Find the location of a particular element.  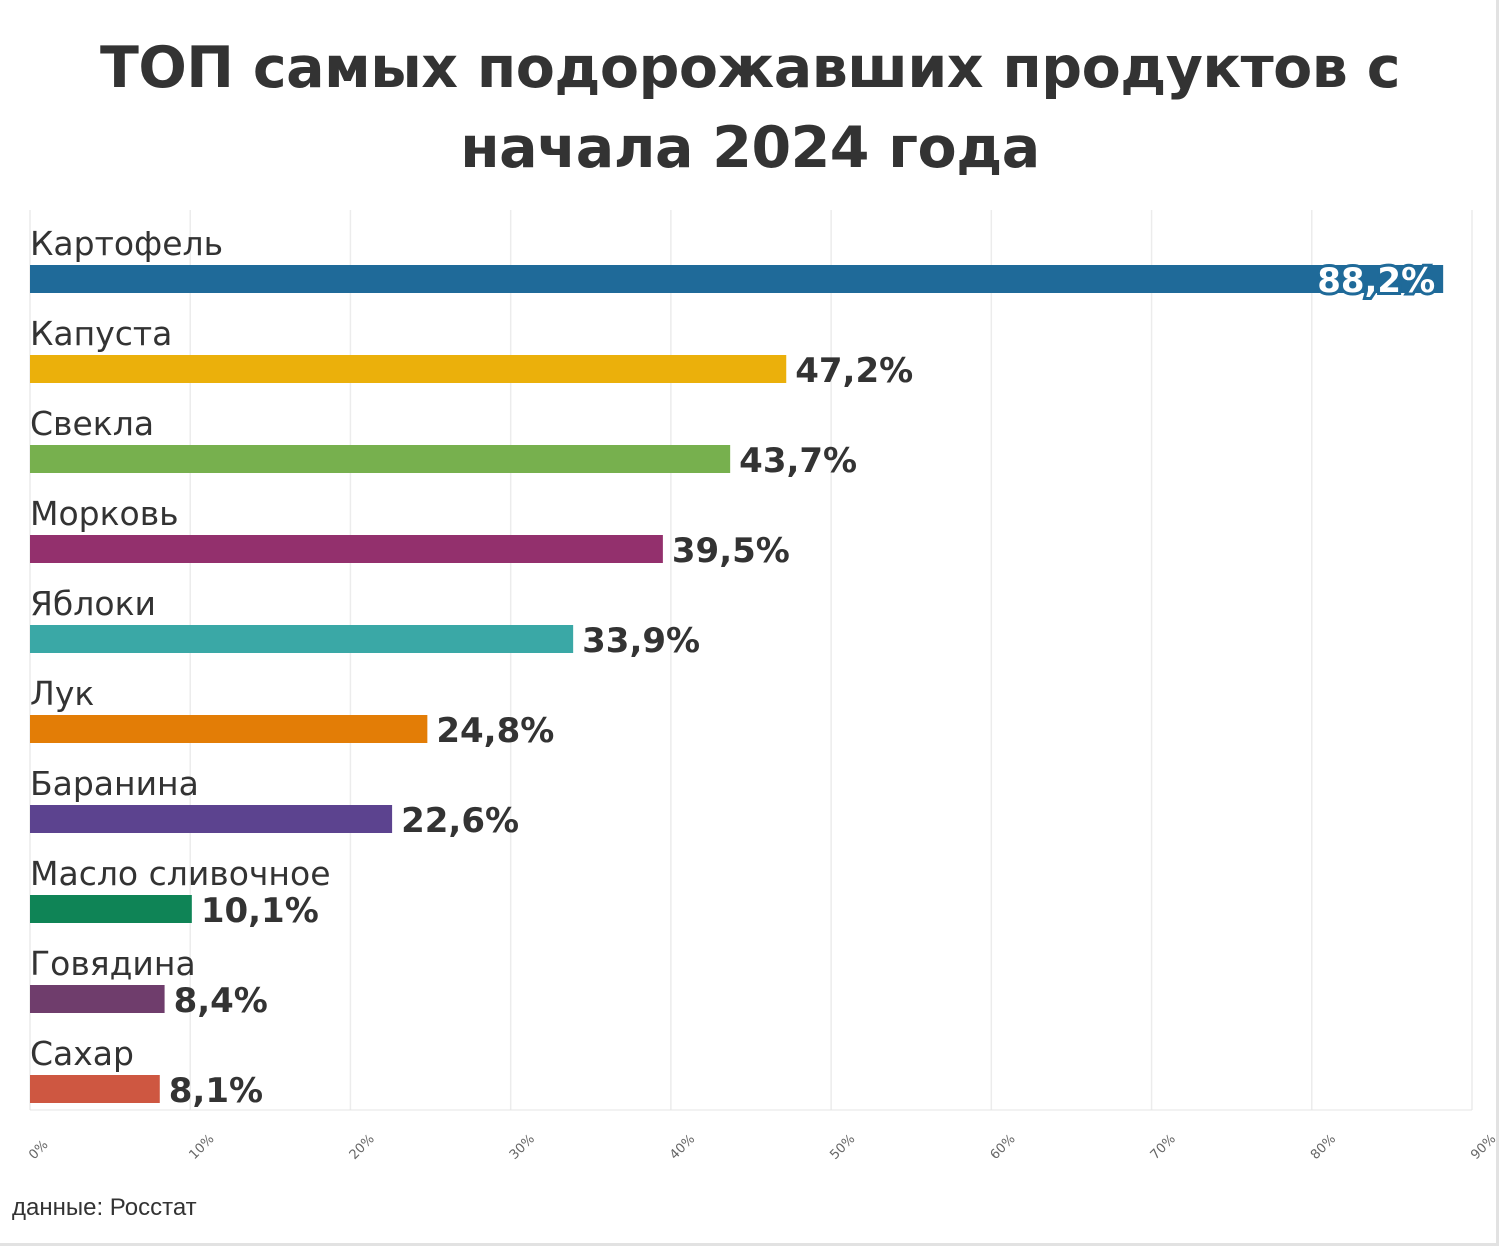

value-label: 8,1% is located at coordinates (216, 1091).